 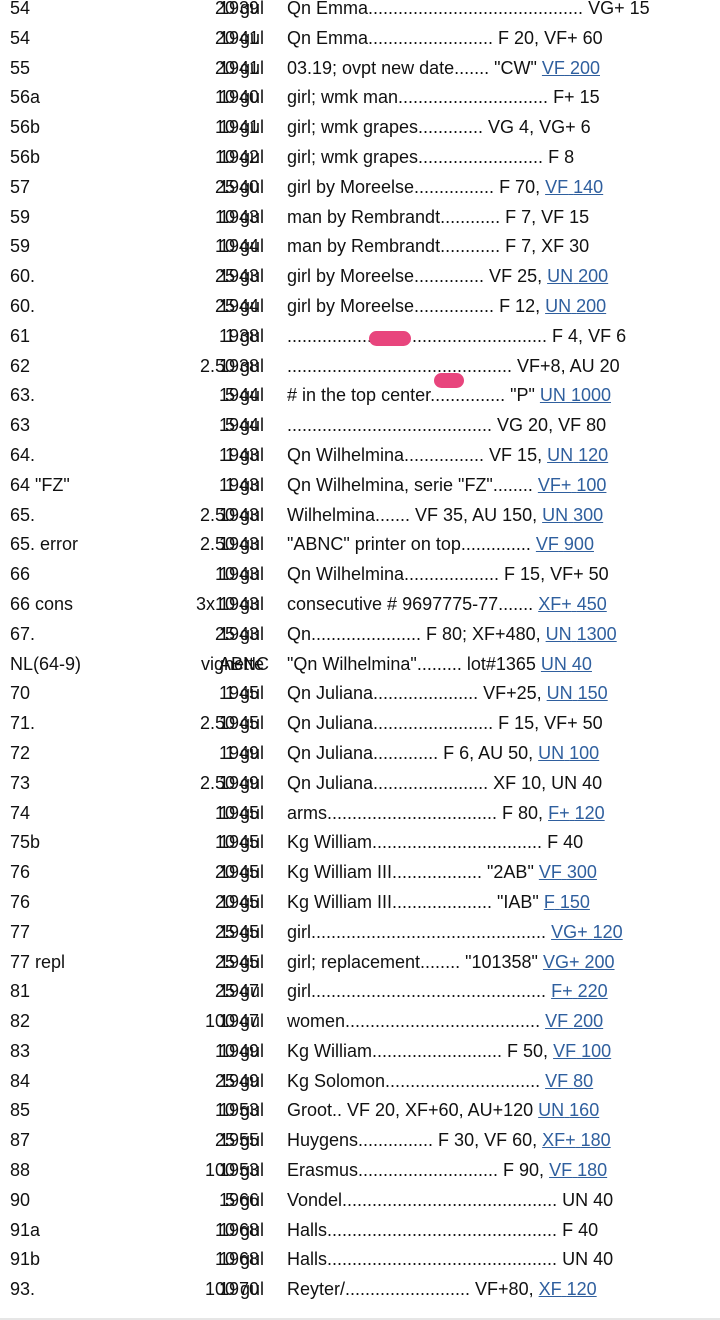 What do you see at coordinates (20, 216) in the screenshot?
I see `catalog-number: 59` at bounding box center [20, 216].